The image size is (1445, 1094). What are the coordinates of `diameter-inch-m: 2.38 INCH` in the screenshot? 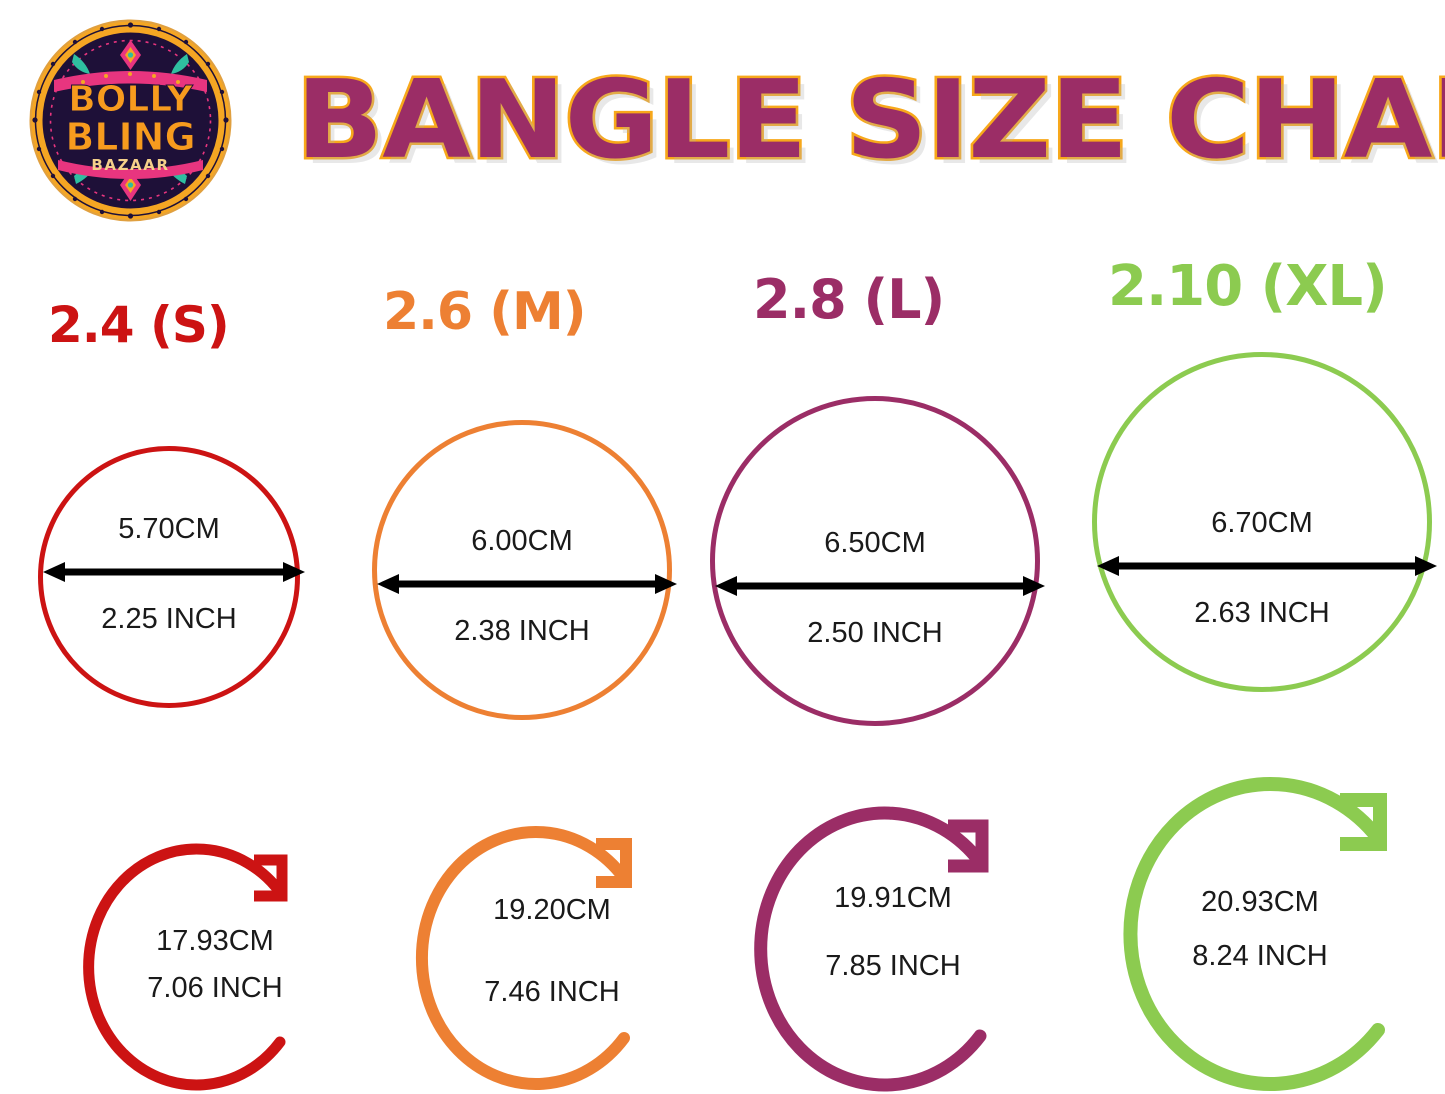 It's located at (522, 631).